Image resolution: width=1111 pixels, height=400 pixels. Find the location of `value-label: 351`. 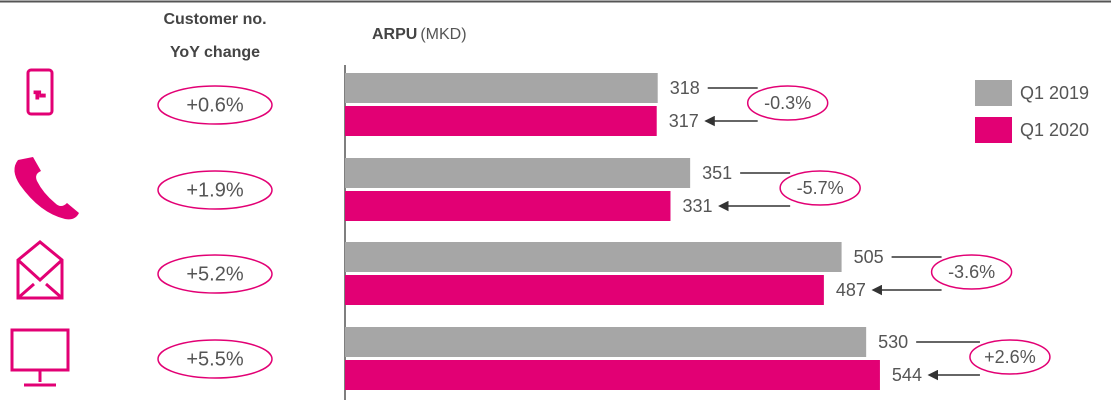

value-label: 351 is located at coordinates (717, 173).